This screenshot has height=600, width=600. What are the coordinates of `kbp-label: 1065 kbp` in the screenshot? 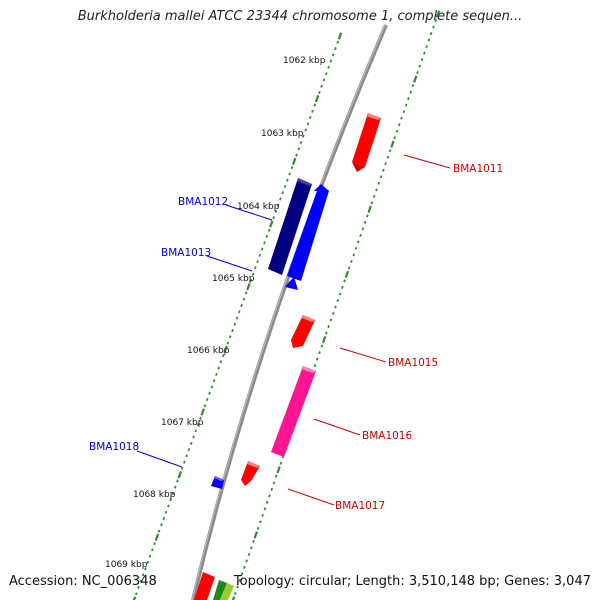 It's located at (233, 279).